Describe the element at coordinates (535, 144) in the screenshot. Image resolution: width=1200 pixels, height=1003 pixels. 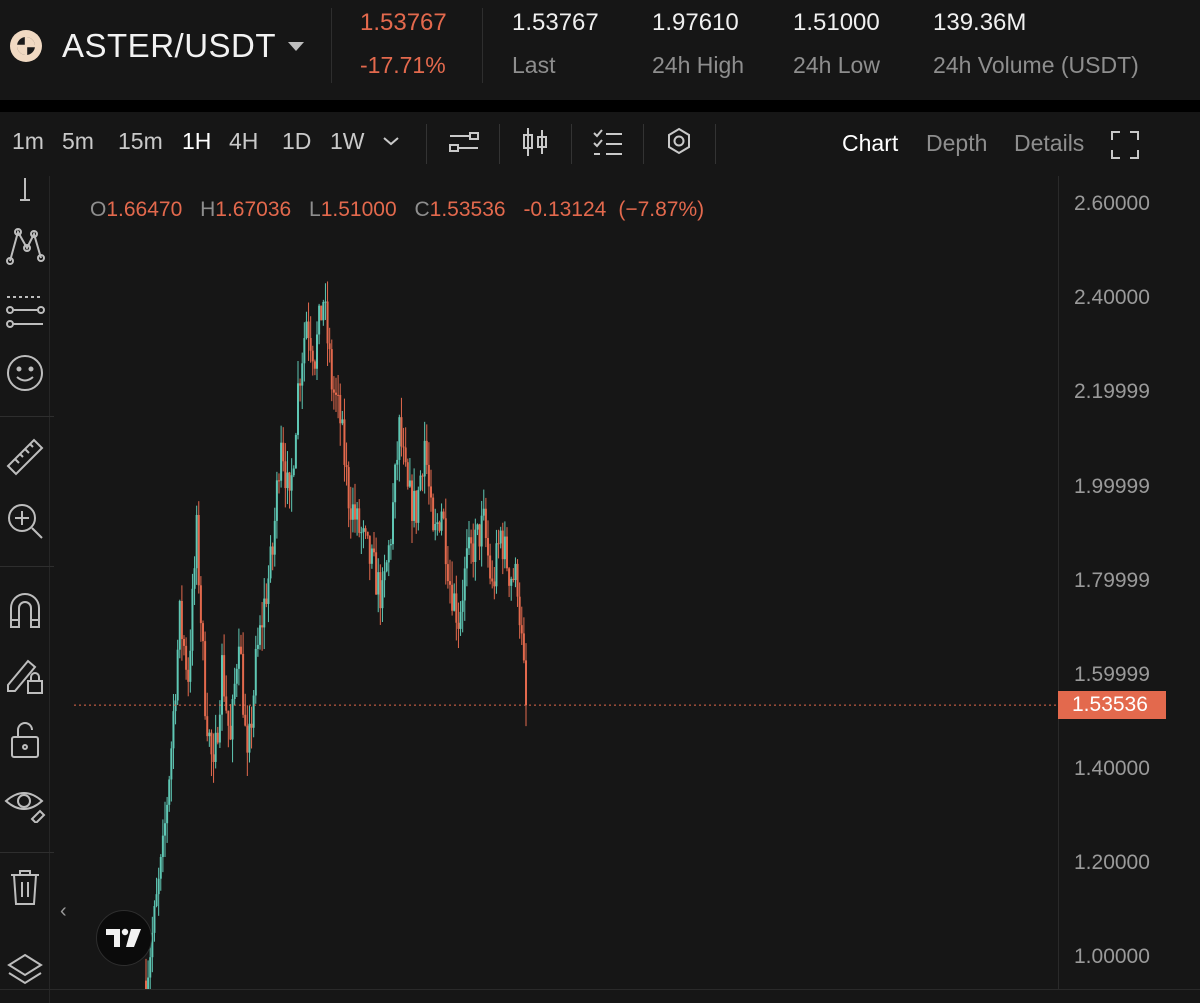
I see `candle-type-icon` at that location.